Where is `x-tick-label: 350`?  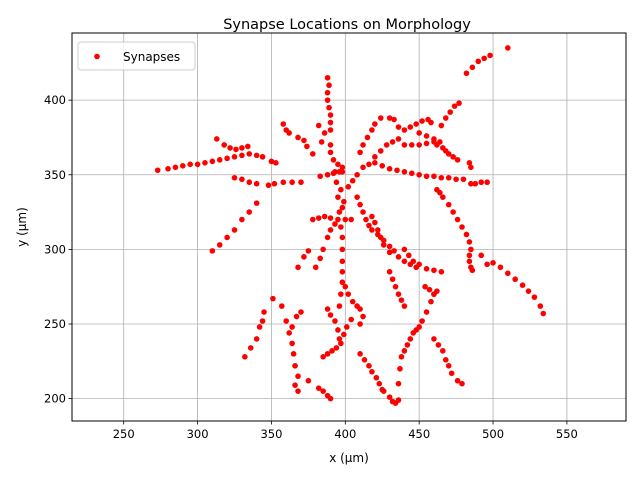
x-tick-label: 350 is located at coordinates (271, 434).